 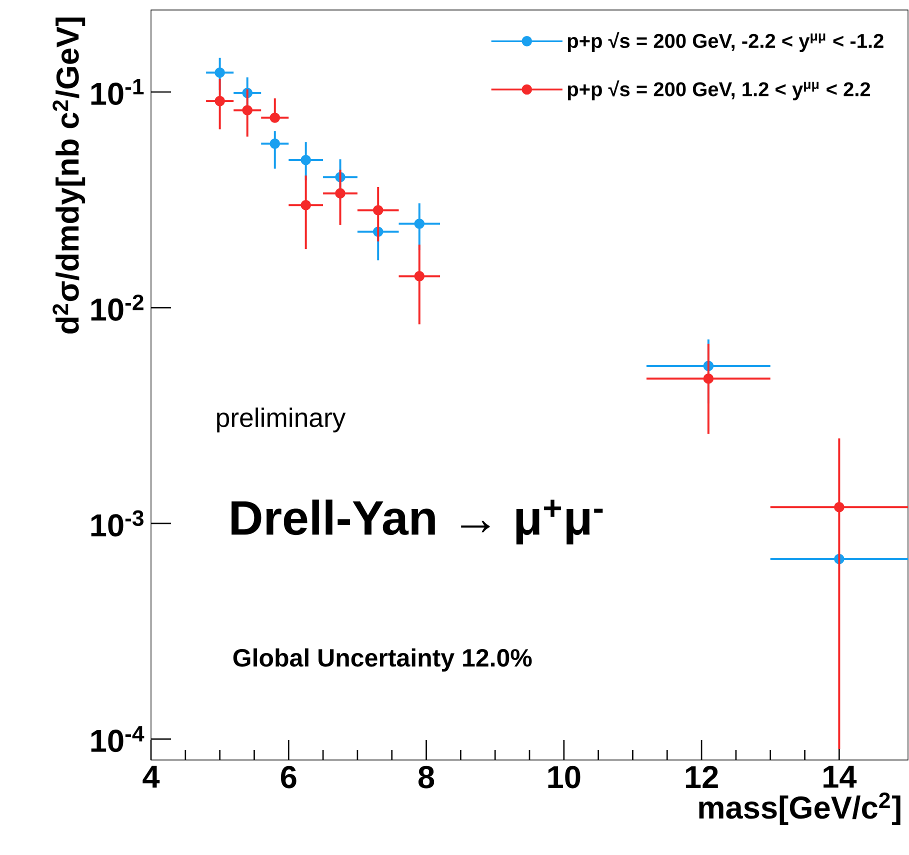 I want to click on y-tick-label: 10$^{-2}$, so click(x=117, y=307).